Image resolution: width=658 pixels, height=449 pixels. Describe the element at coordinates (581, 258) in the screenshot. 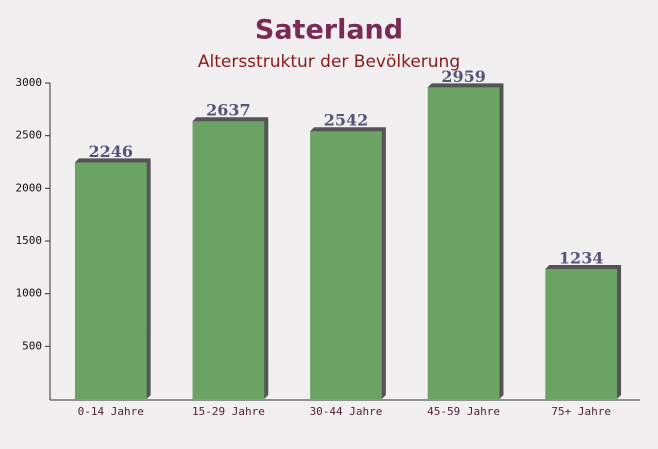

I see `value-label: 1234` at that location.